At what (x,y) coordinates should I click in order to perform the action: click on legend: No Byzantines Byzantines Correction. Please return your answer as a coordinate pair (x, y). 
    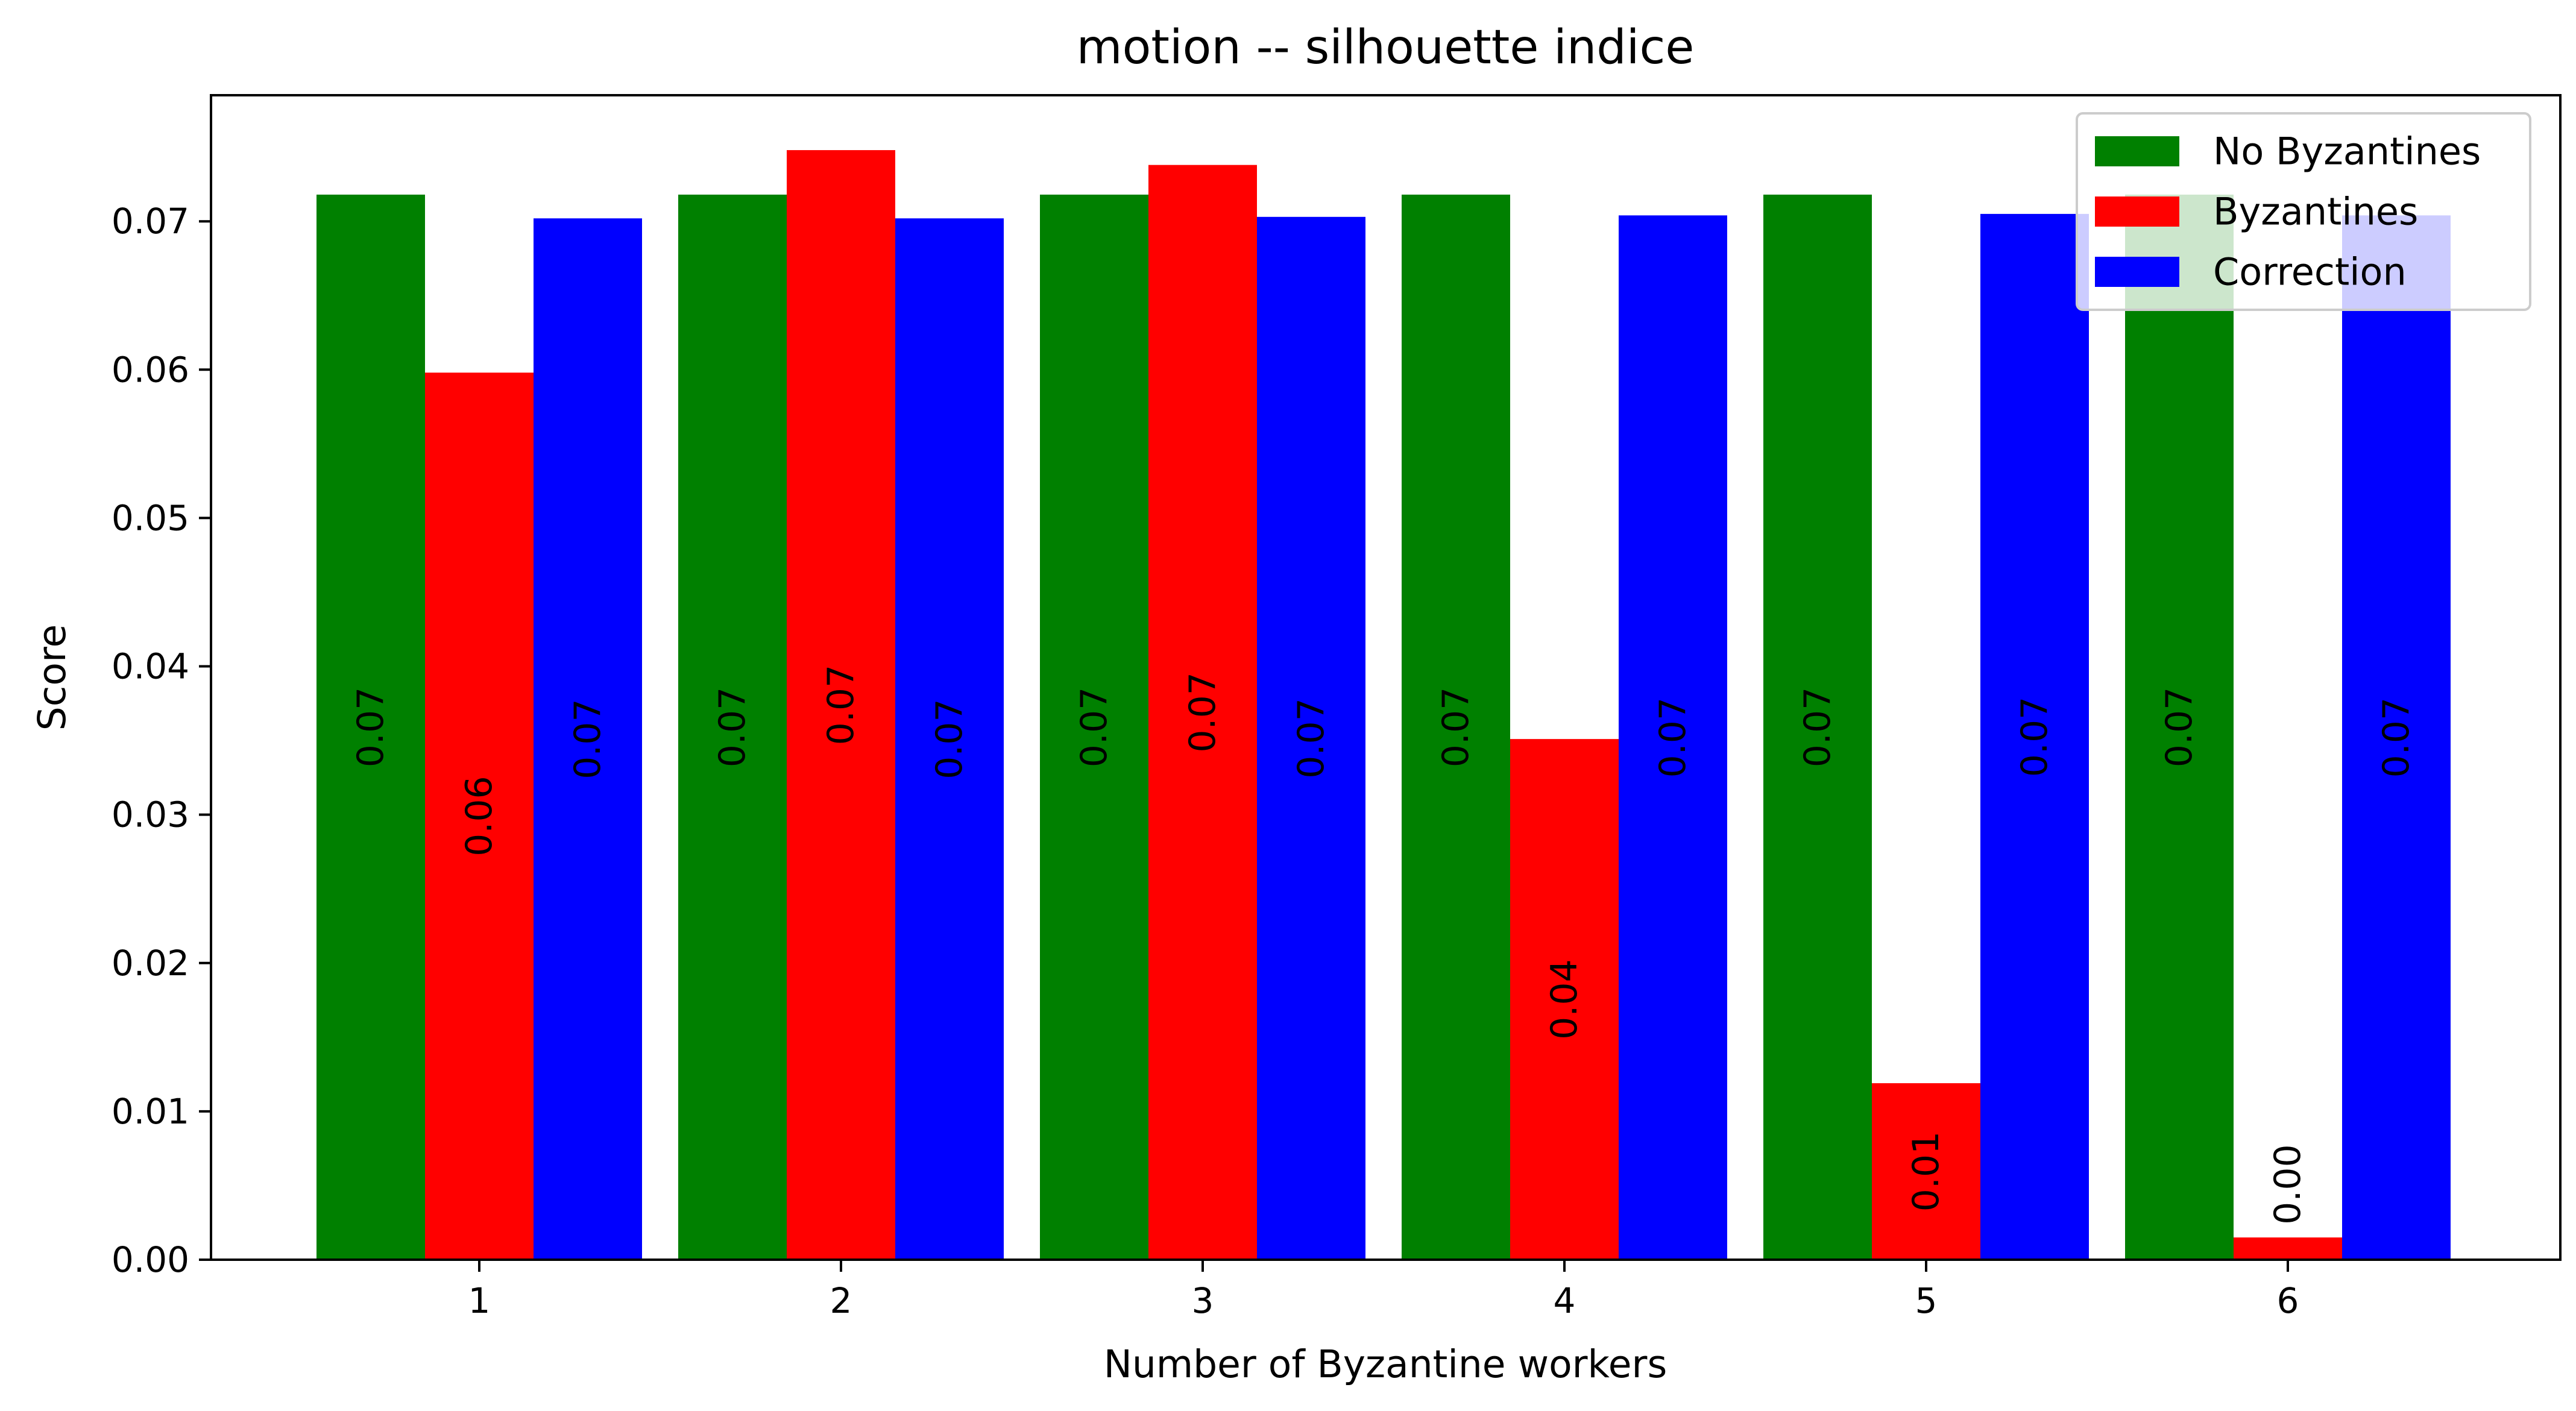
    Looking at the image, I should click on (2303, 212).